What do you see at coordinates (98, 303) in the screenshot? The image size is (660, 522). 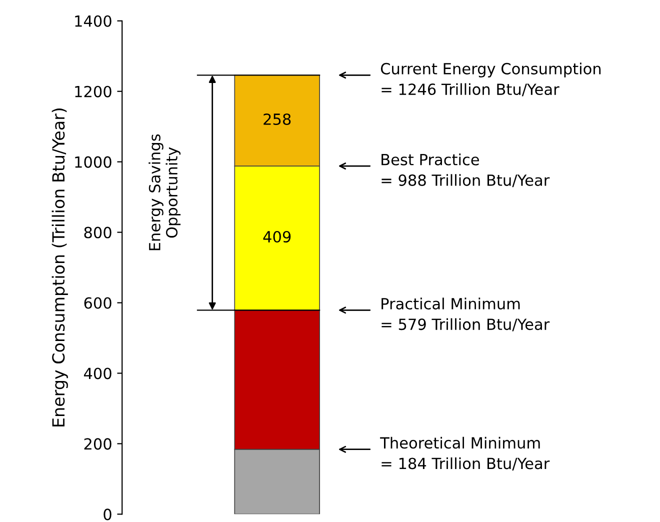 I see `y-tick-label: 600` at bounding box center [98, 303].